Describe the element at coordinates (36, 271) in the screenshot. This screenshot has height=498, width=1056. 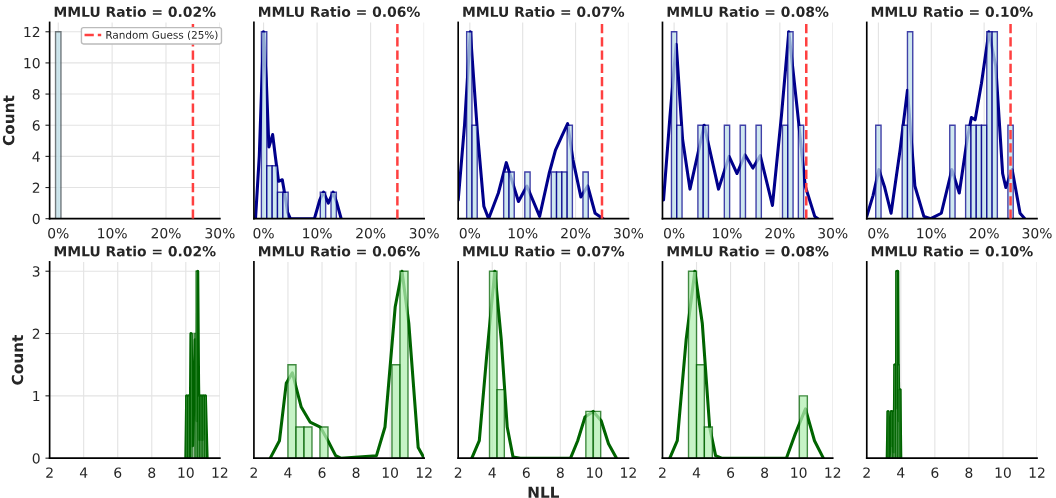
I see `y-tick-label: 3` at that location.